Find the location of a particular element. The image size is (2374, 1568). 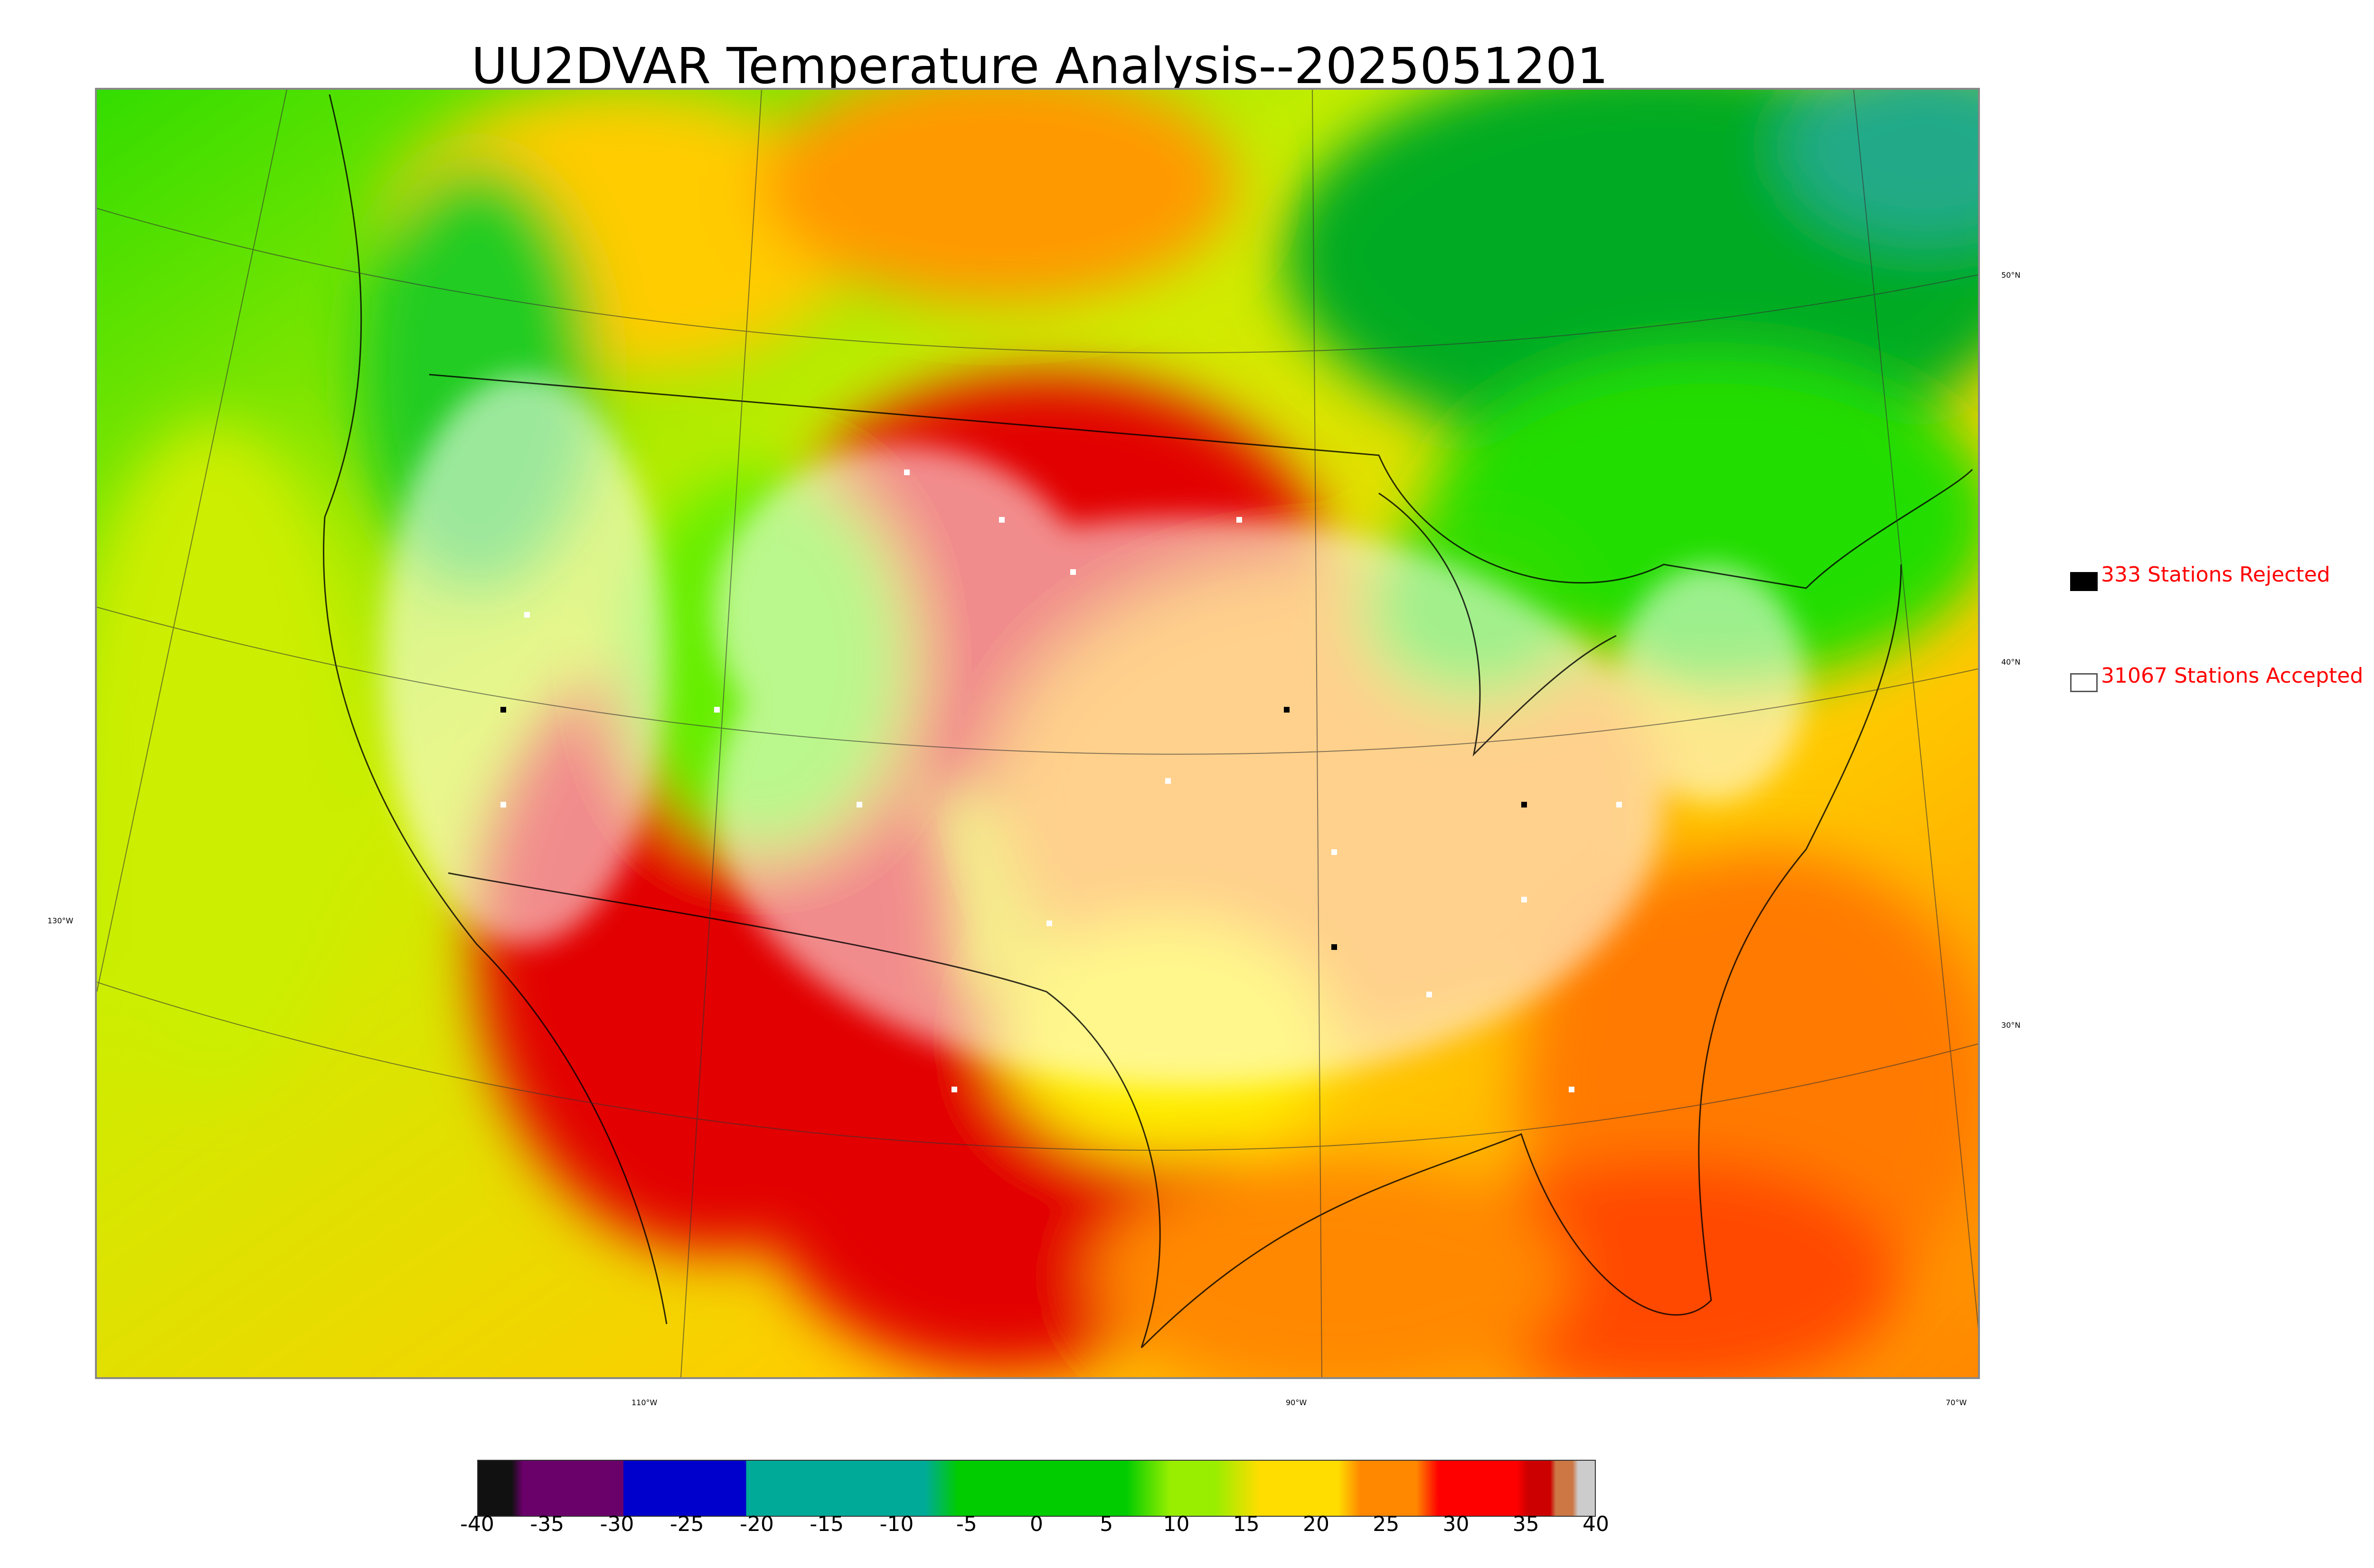

colorbar-tick-label: -10 is located at coordinates (896, 1524).